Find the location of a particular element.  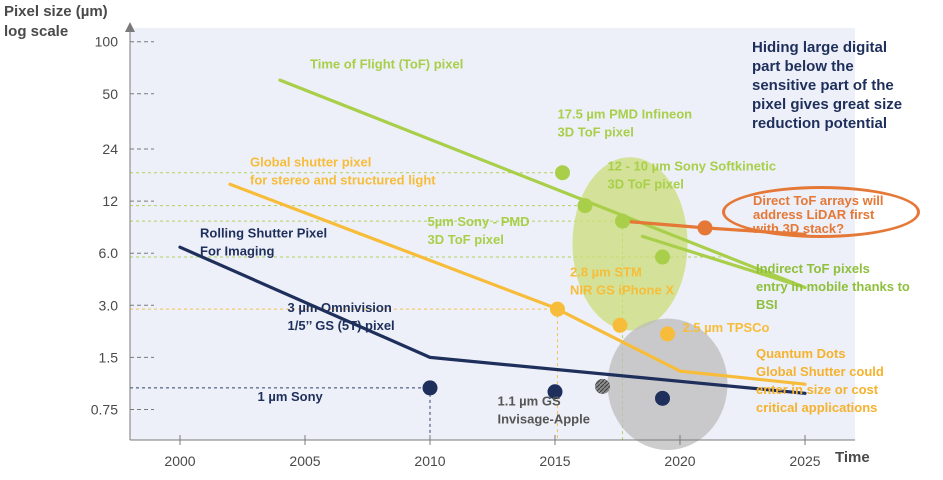

annotation-line: Rolling Shutter Pixel is located at coordinates (263, 232).